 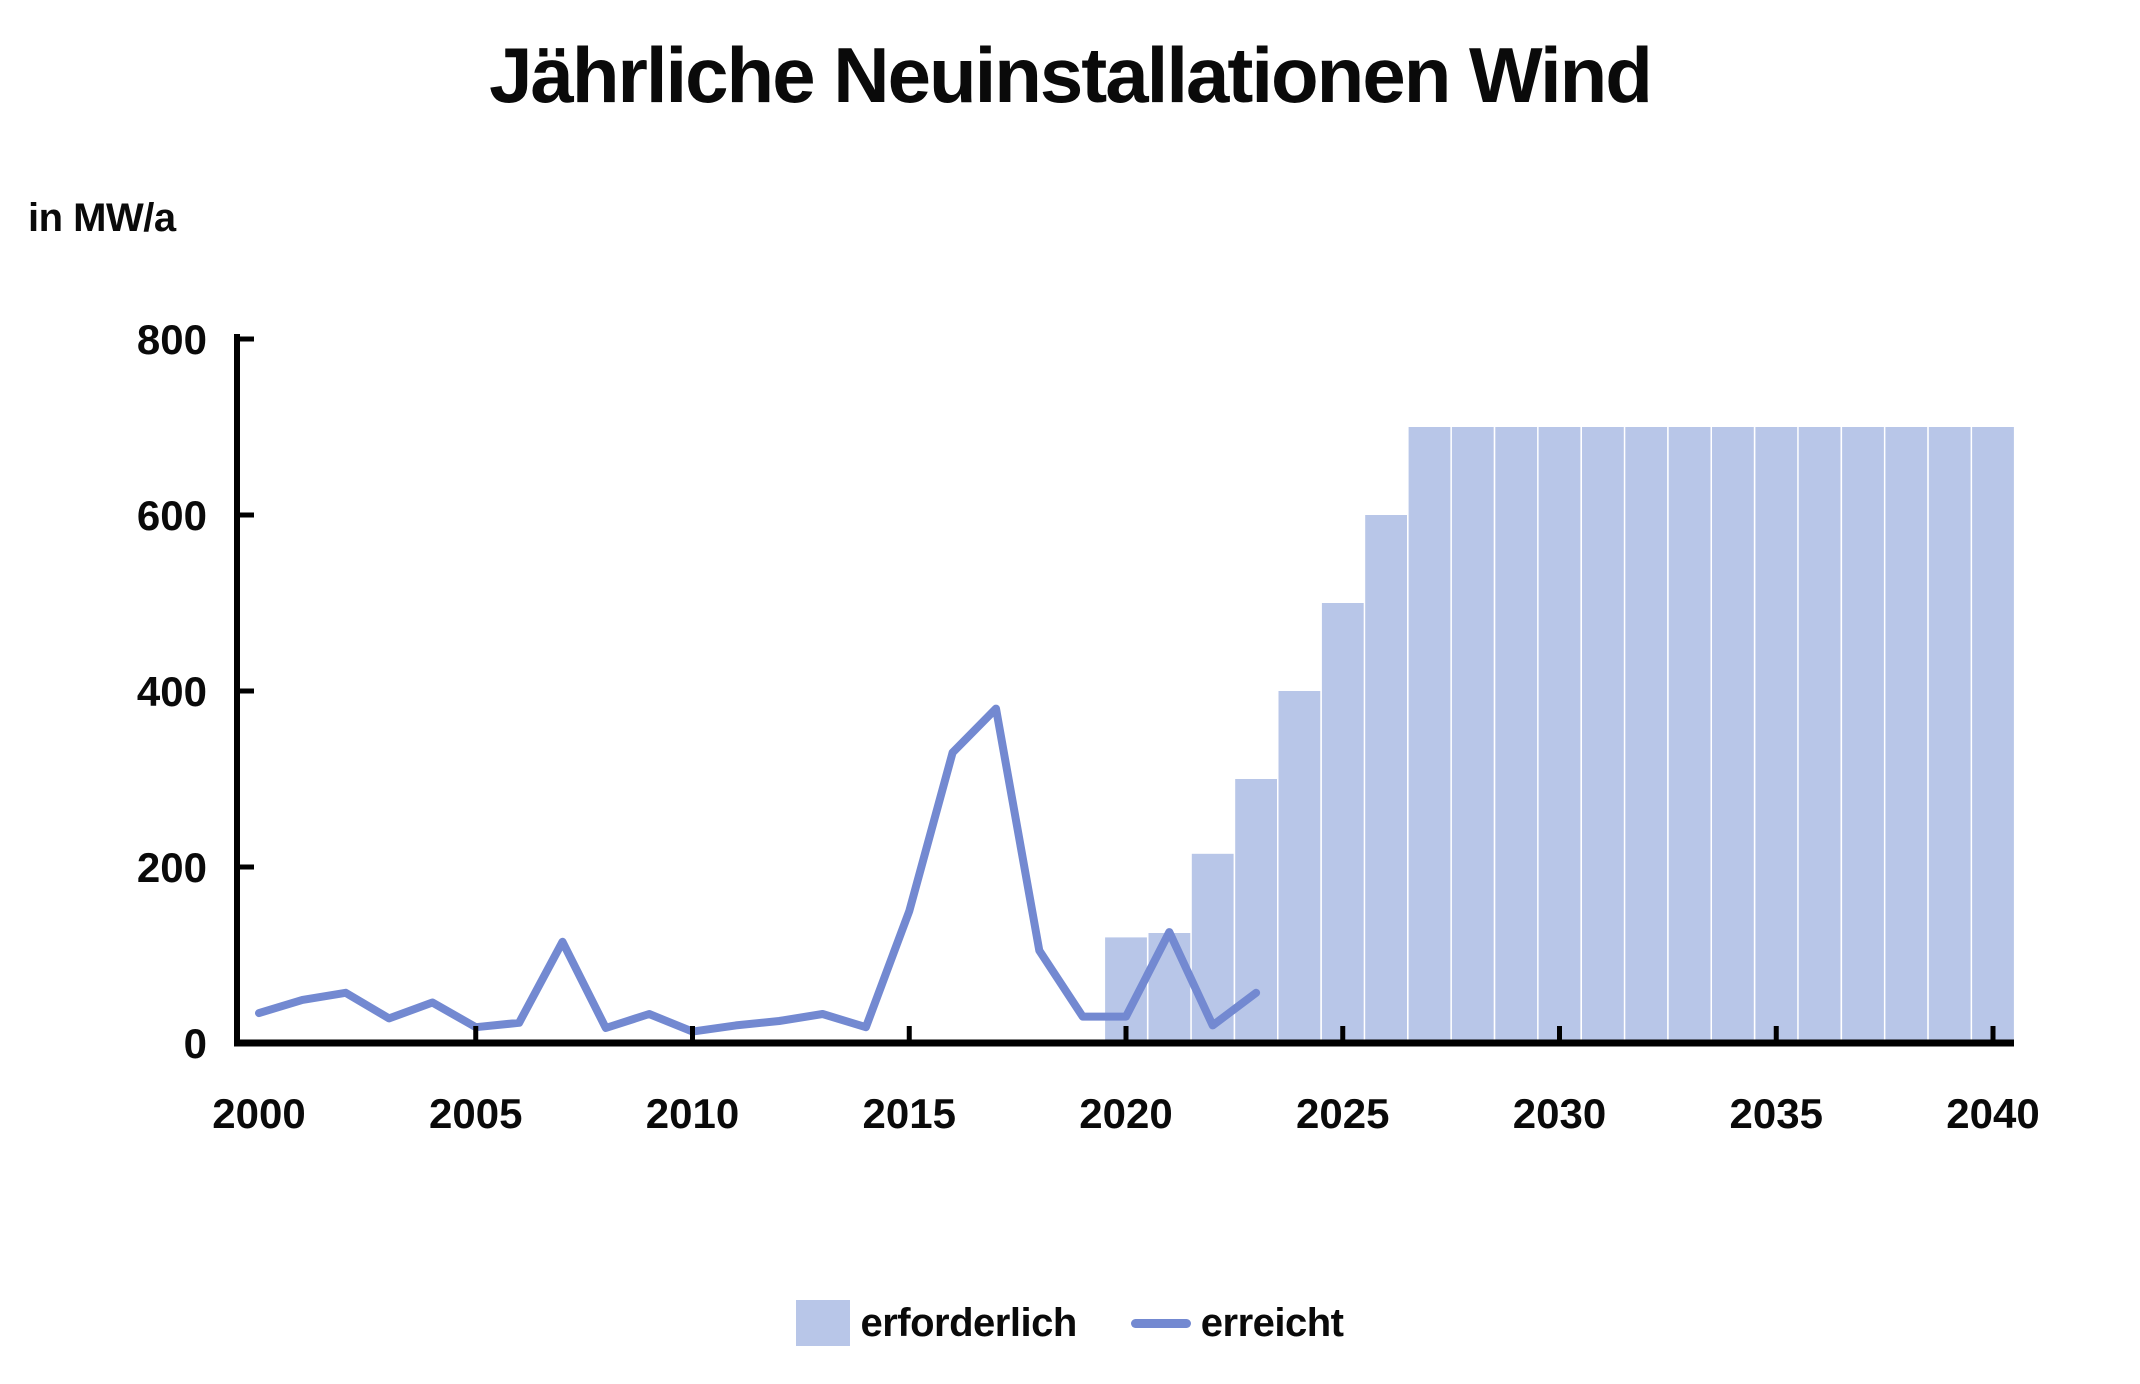 What do you see at coordinates (1819, 735) in the screenshot?
I see `erforderlich-bar-2036` at bounding box center [1819, 735].